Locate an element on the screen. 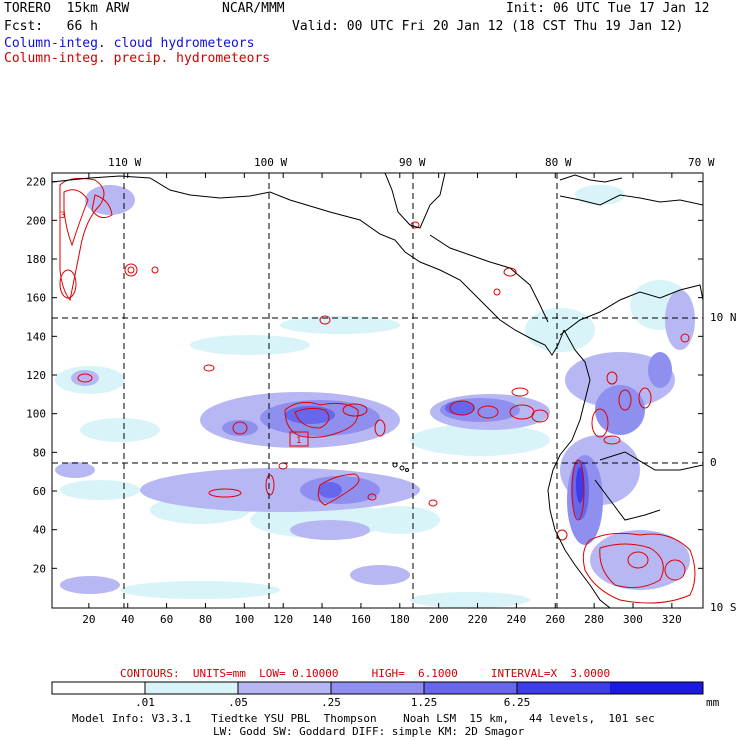 The image size is (740, 740). init-time: Init: 06 UTC Tue 17 Jan 12 is located at coordinates (608, 8).